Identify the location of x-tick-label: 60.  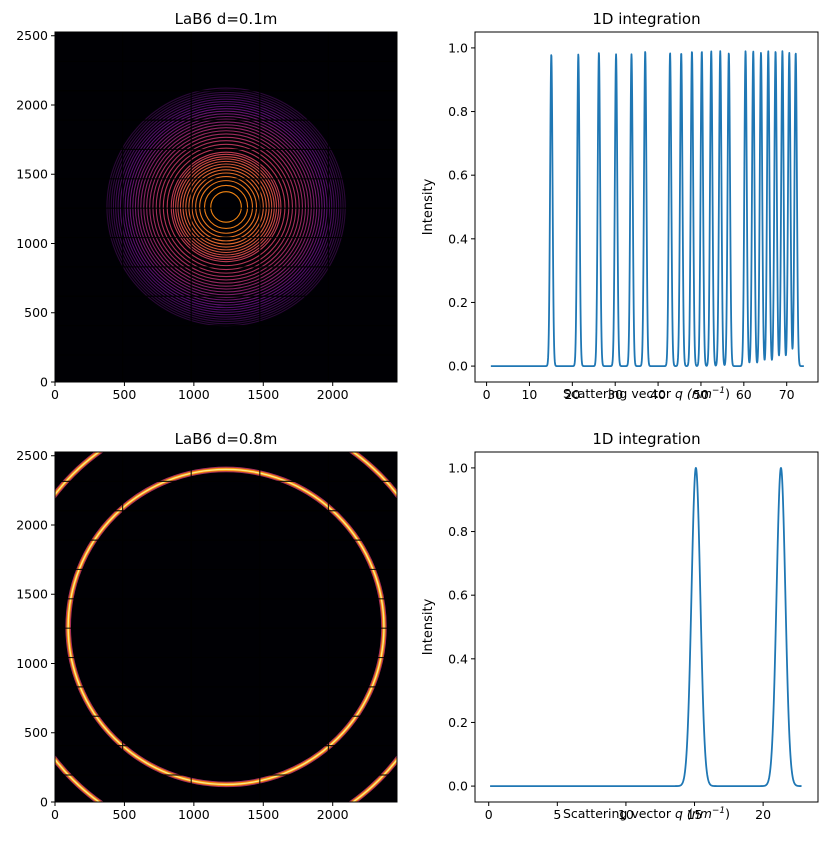
(744, 394).